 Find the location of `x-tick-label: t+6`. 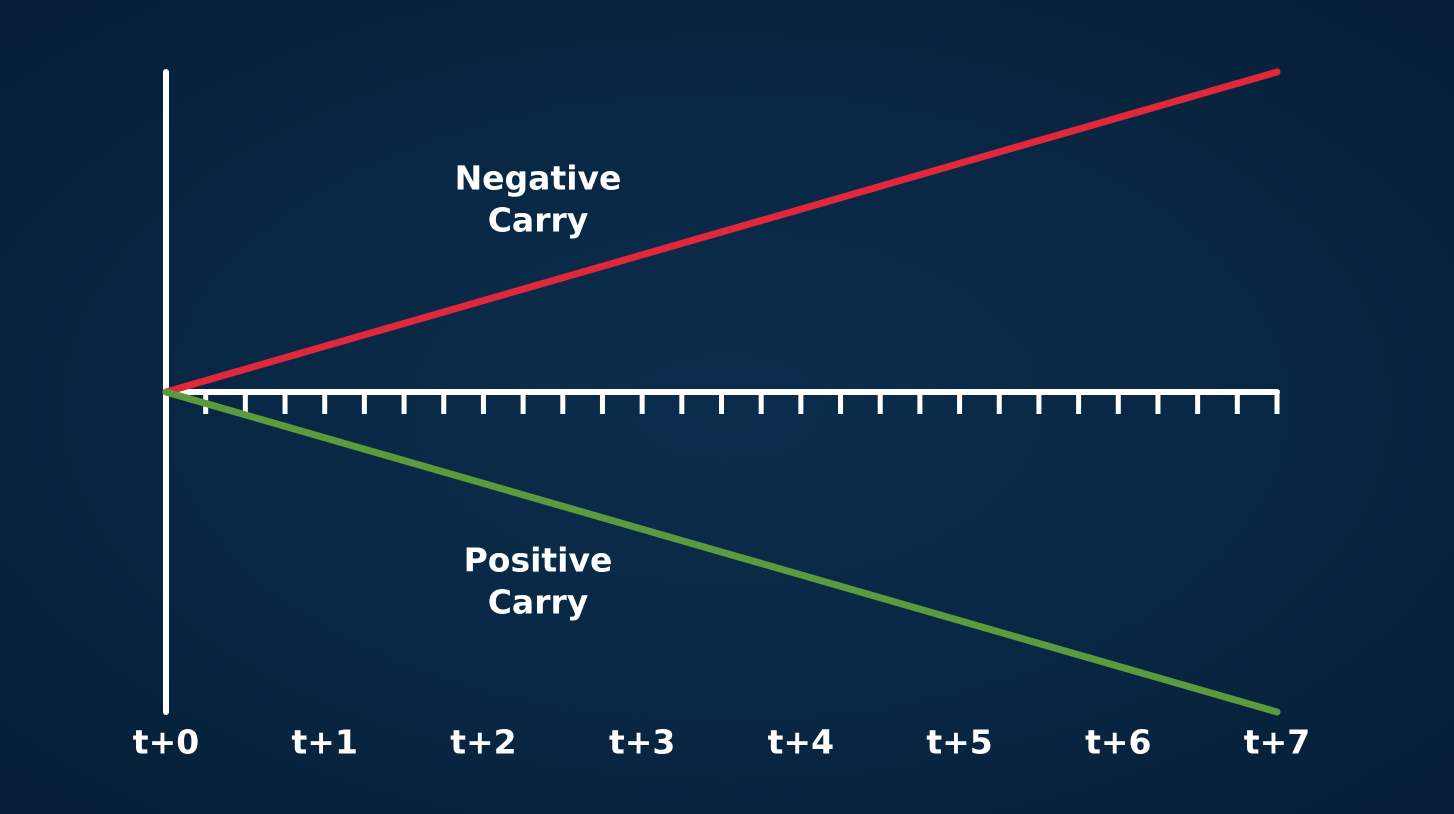

x-tick-label: t+6 is located at coordinates (1118, 742).